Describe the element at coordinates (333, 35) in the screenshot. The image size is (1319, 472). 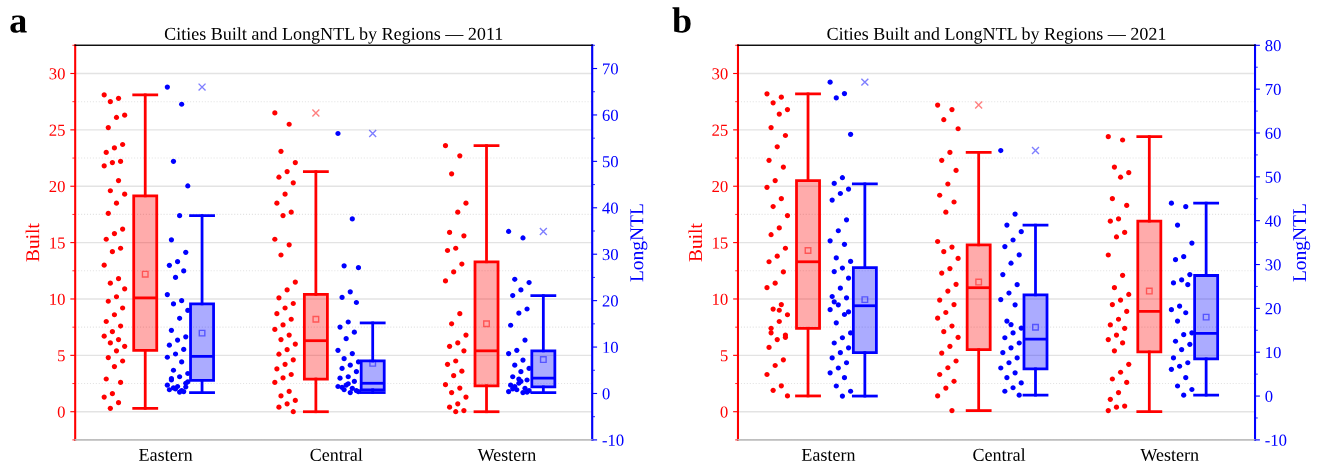
I see `chart-title: Cities Built and LongNTL by Regions — 2011` at that location.